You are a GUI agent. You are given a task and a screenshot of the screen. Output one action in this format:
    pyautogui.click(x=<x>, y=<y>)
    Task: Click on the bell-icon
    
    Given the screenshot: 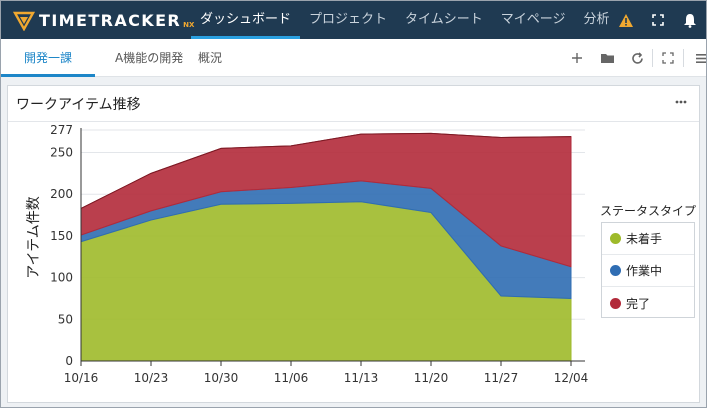 What is the action you would take?
    pyautogui.click(x=690, y=20)
    